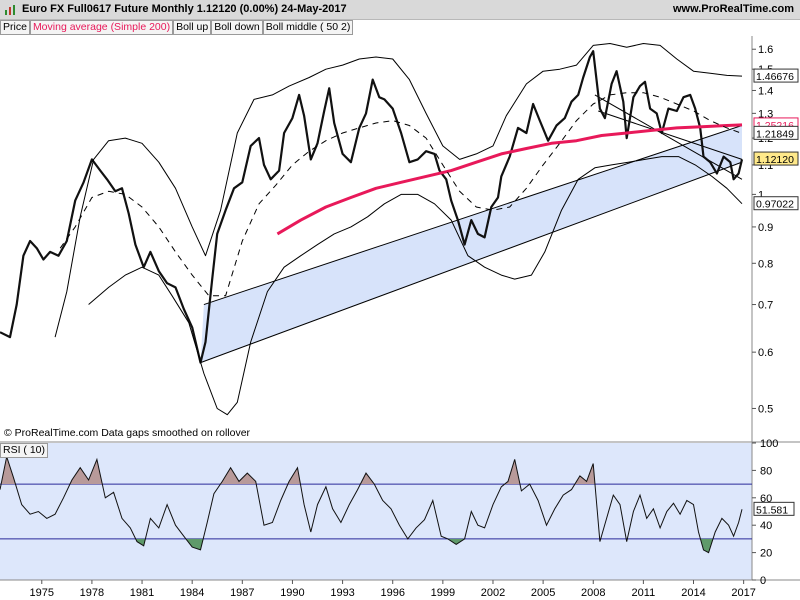 The width and height of the screenshot is (800, 600). I want to click on price-label-boll-up: 1.46676, so click(775, 77).